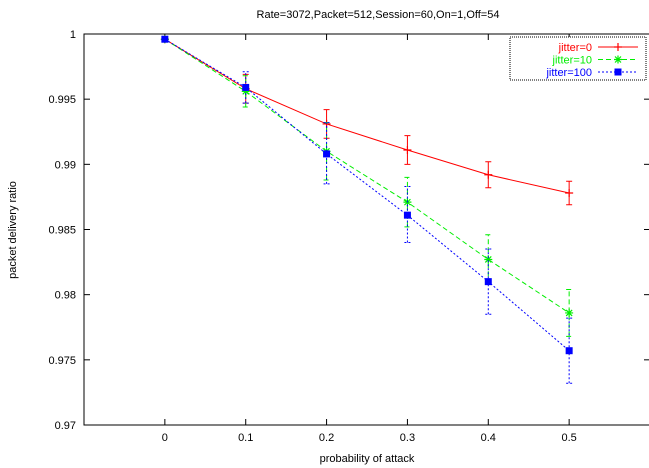 This screenshot has height=468, width=649. What do you see at coordinates (568, 438) in the screenshot?
I see `x-tick-label: 0.5` at bounding box center [568, 438].